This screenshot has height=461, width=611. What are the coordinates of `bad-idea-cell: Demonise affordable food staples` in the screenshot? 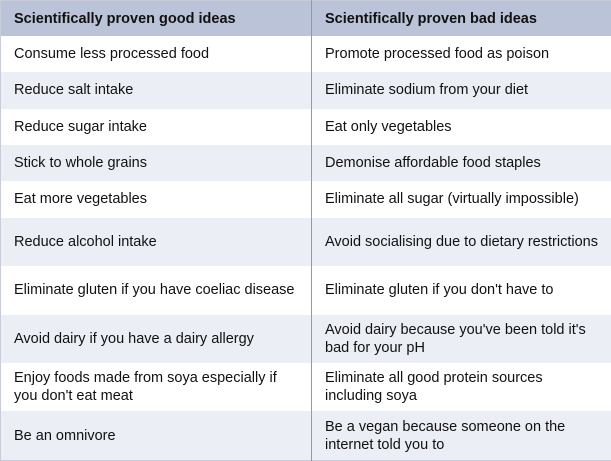 It's located at (461, 163).